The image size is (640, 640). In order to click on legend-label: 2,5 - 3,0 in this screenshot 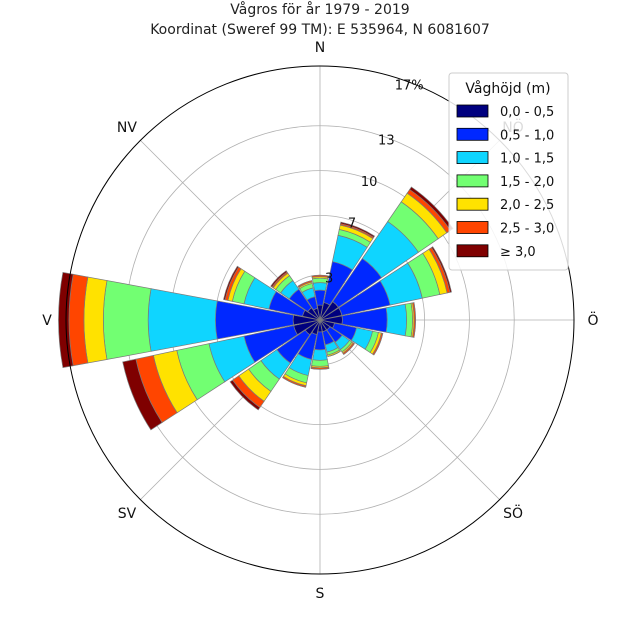, I will do `click(527, 229)`.